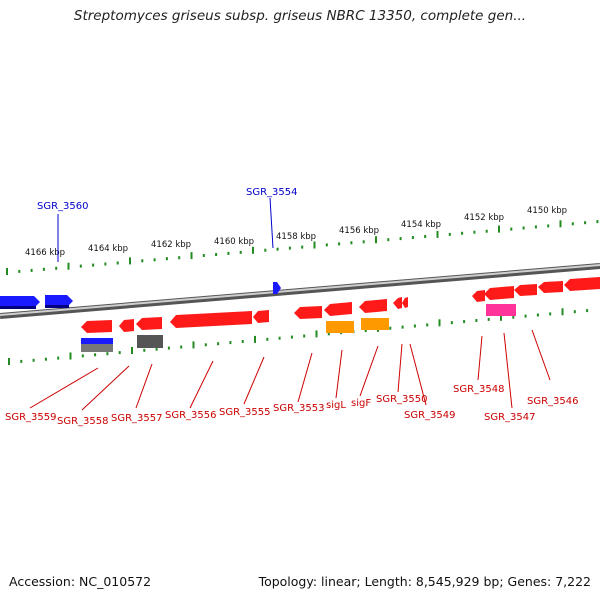  I want to click on gene-label-sgr3557: SGR_3557, so click(137, 418).